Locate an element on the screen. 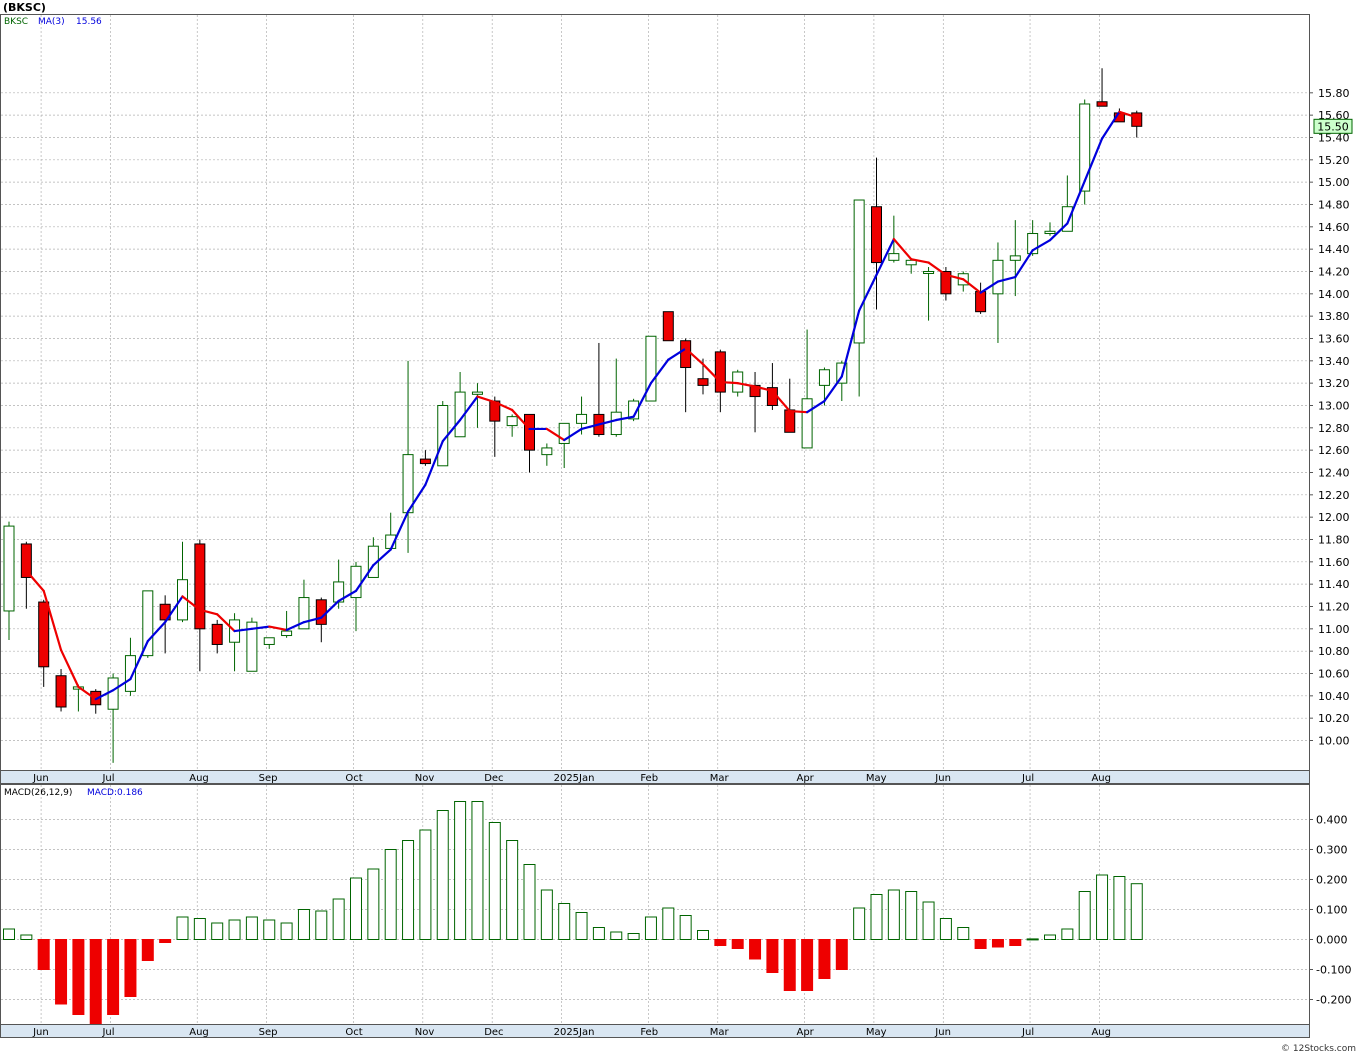  price-tick-label: 10.60 is located at coordinates (1334, 673).